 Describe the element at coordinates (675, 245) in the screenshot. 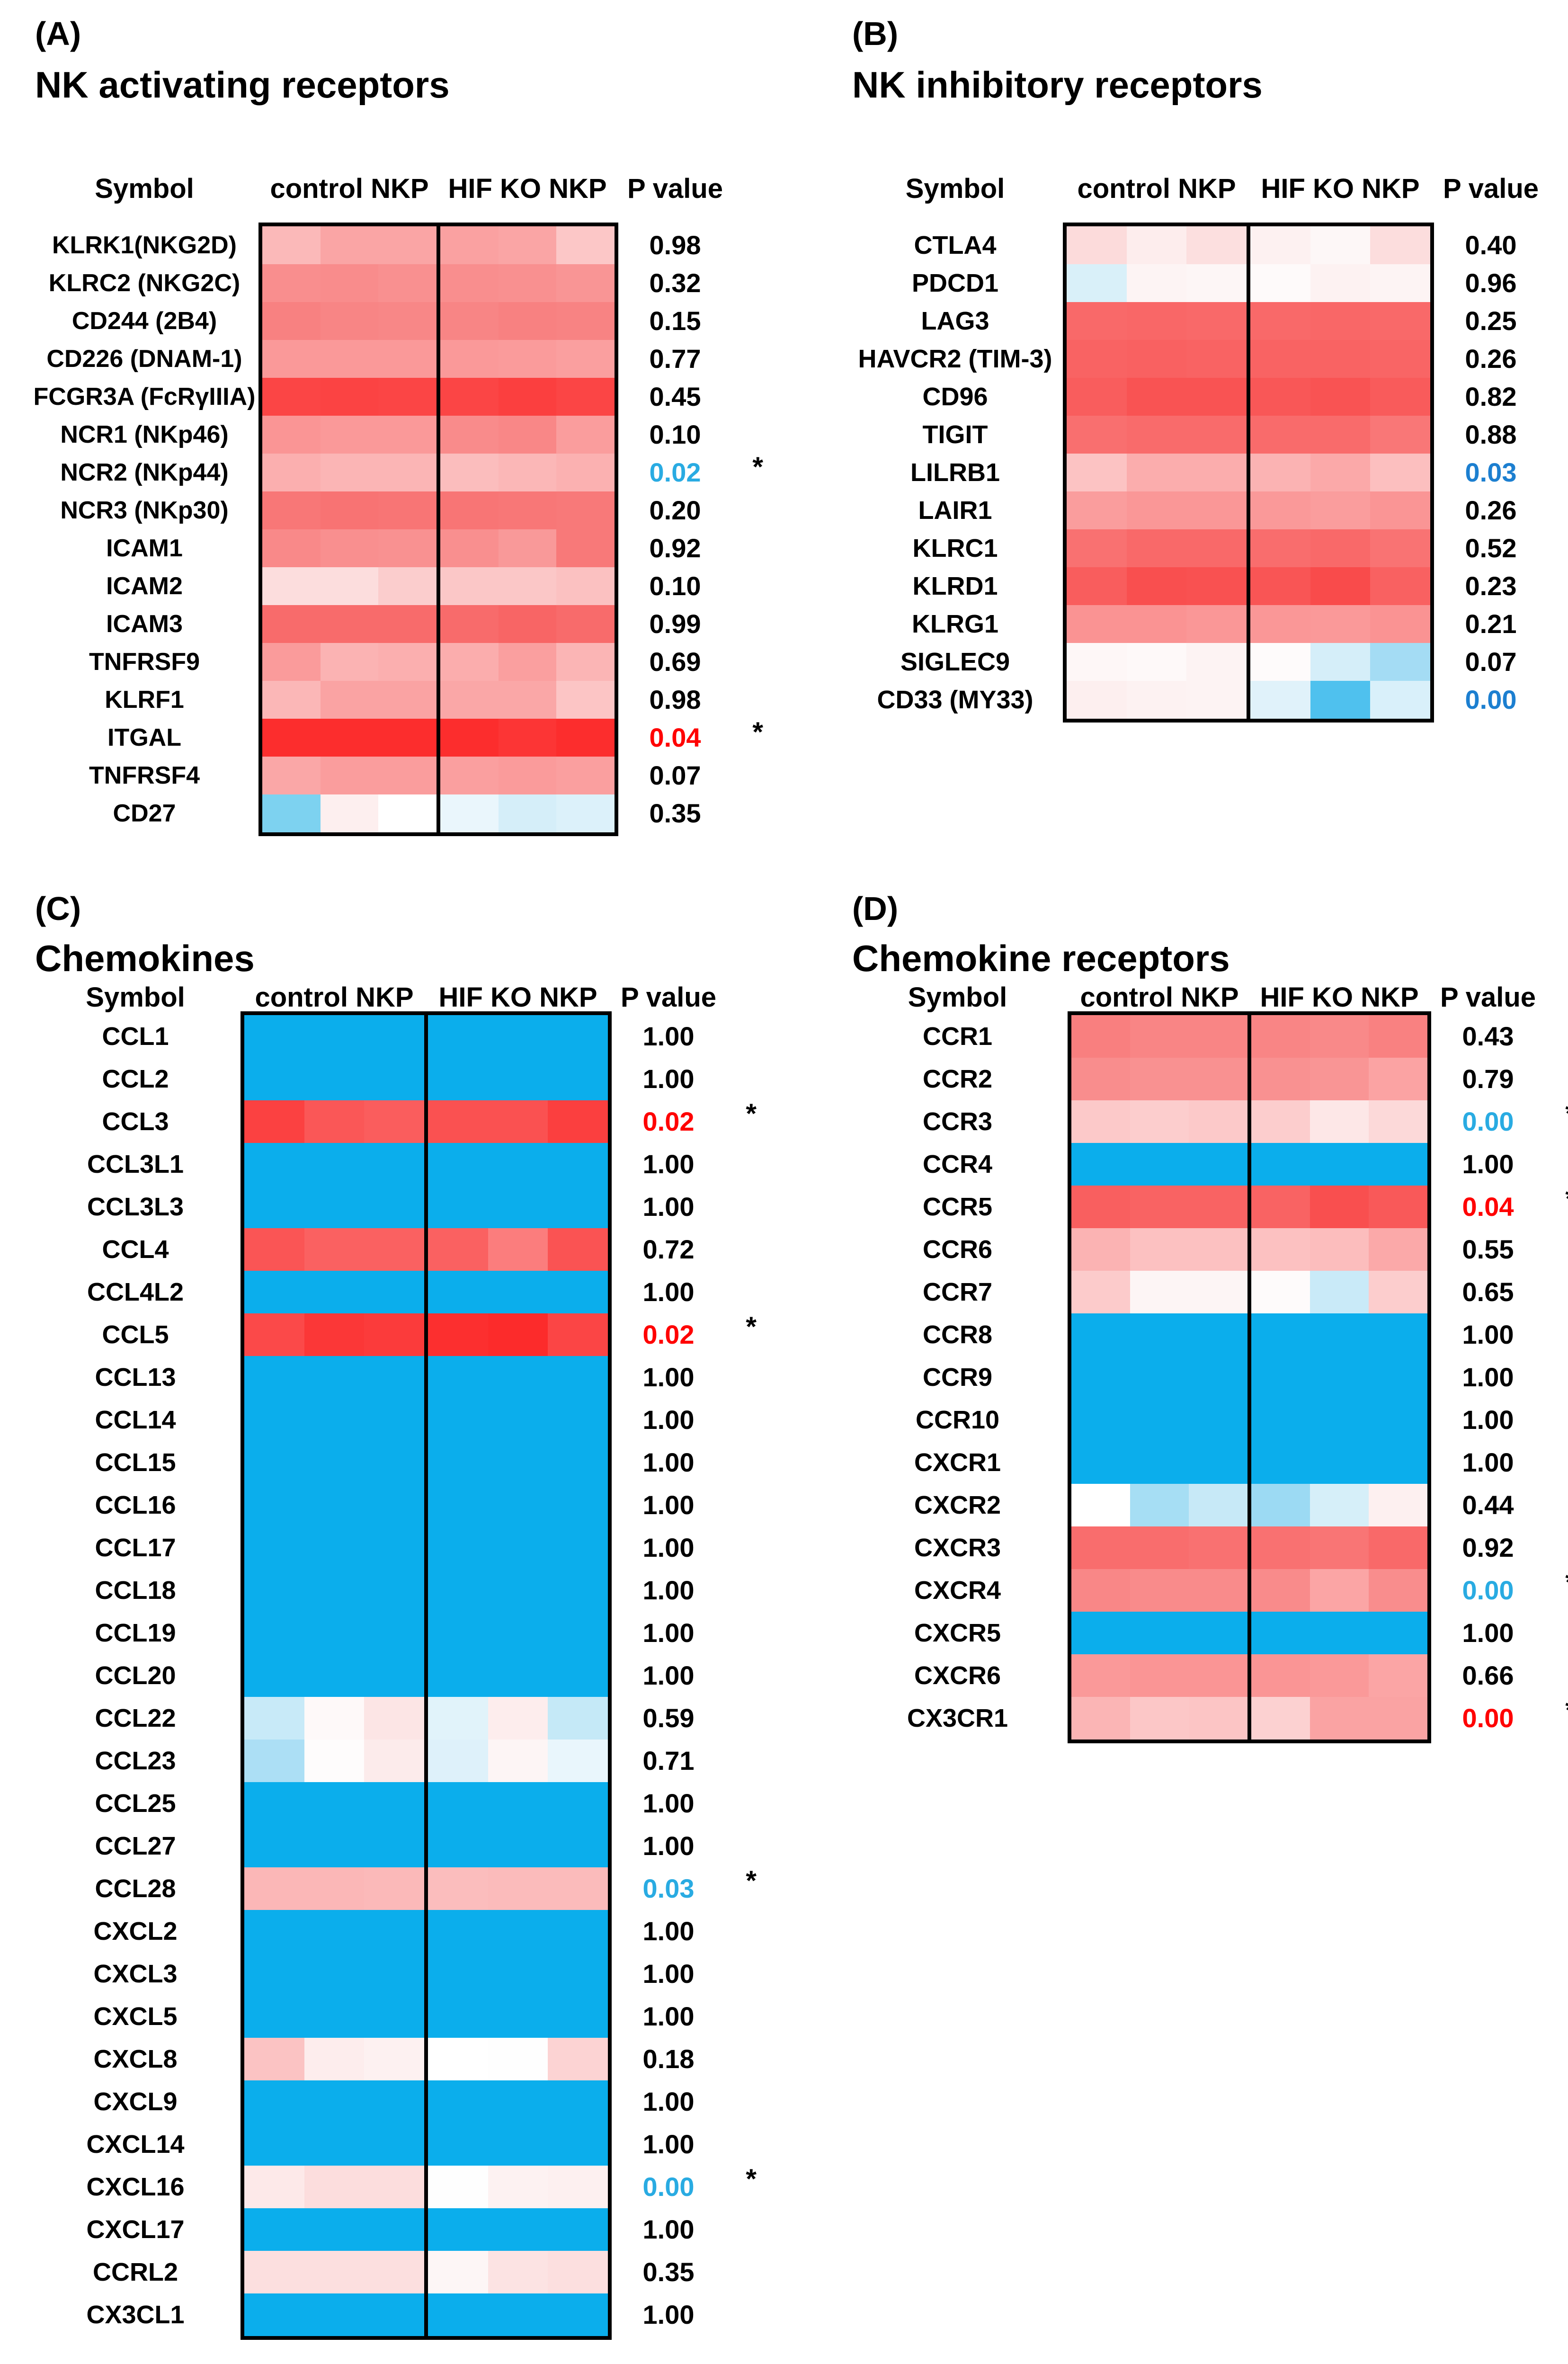

I see `p-value: 0.98` at that location.